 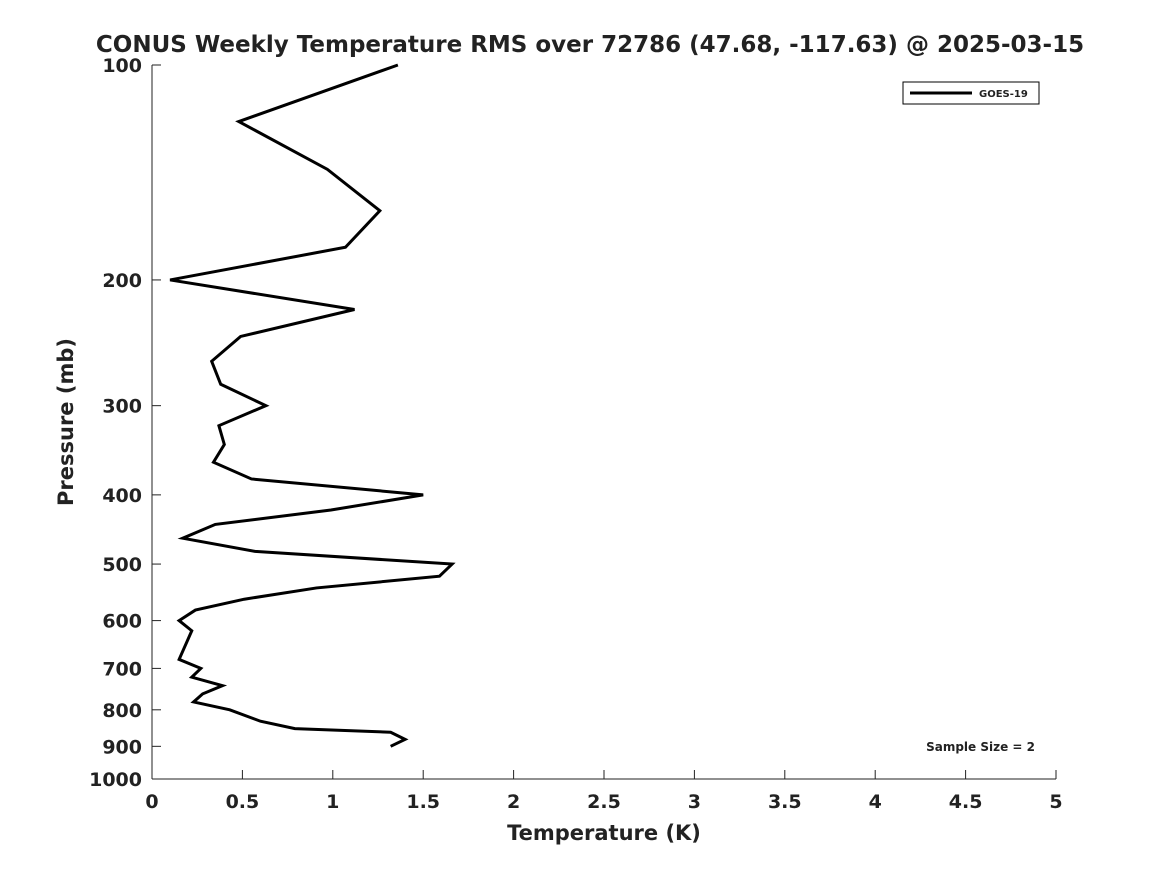 I want to click on y-tick-label: 700, so click(x=122, y=669).